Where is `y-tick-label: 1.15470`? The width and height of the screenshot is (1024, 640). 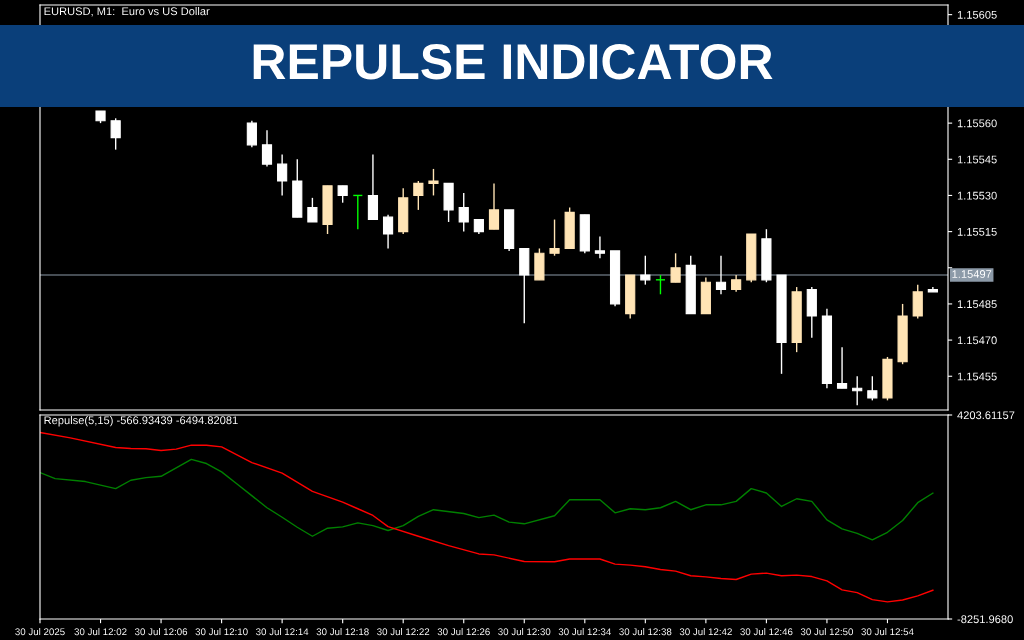 y-tick-label: 1.15470 is located at coordinates (977, 340).